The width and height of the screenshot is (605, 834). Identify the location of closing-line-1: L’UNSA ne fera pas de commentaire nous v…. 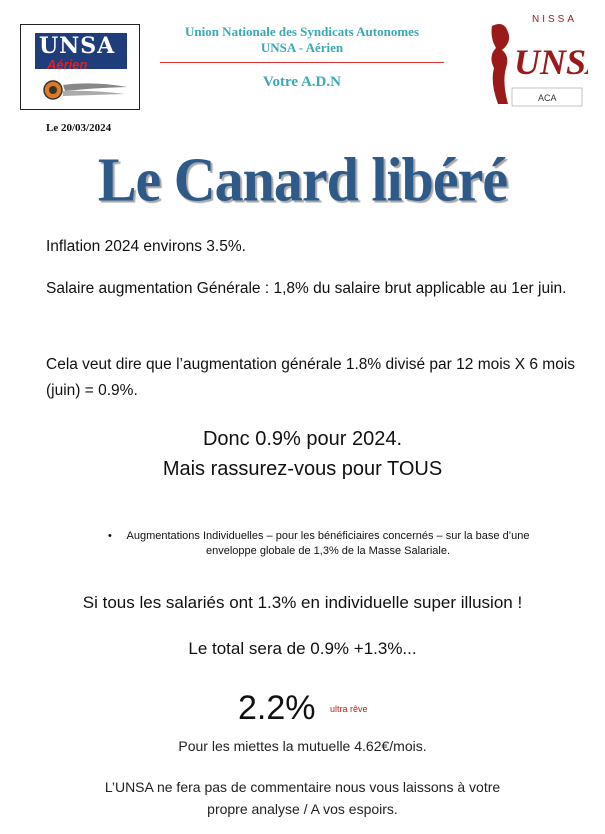
(302, 787).